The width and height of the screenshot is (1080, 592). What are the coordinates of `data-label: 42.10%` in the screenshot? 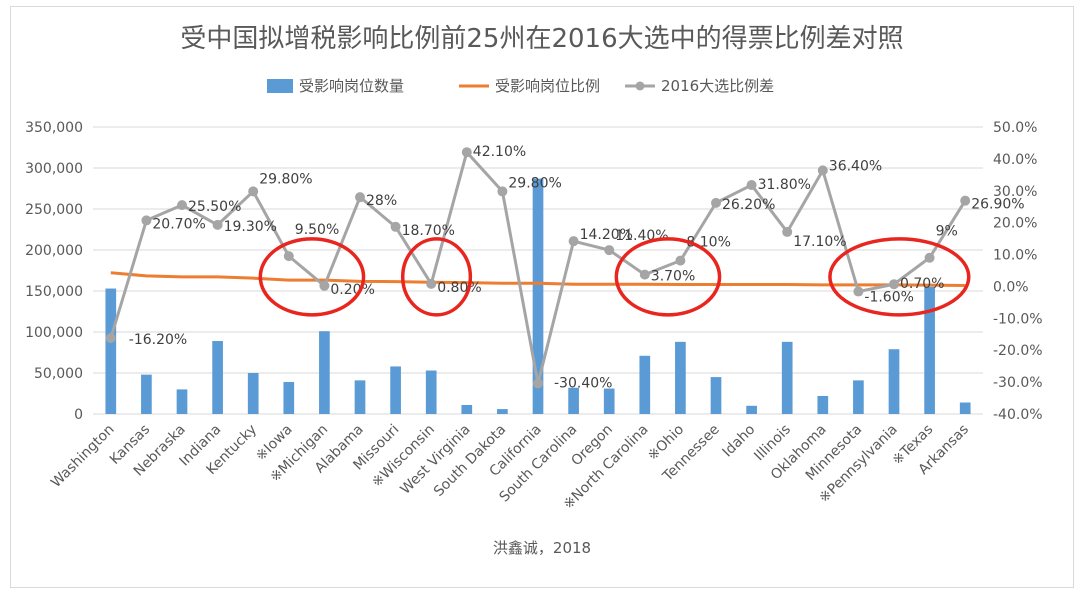 It's located at (499, 152).